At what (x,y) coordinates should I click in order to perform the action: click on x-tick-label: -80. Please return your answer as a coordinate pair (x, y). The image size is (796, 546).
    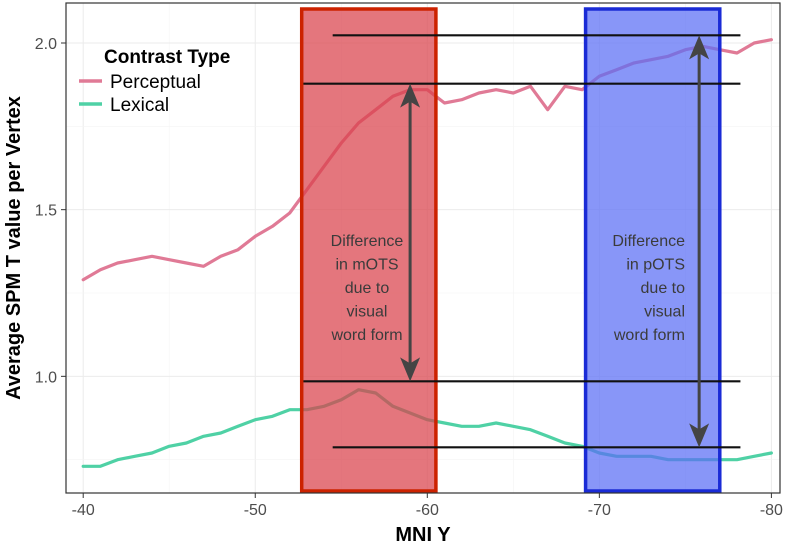
    Looking at the image, I should click on (771, 510).